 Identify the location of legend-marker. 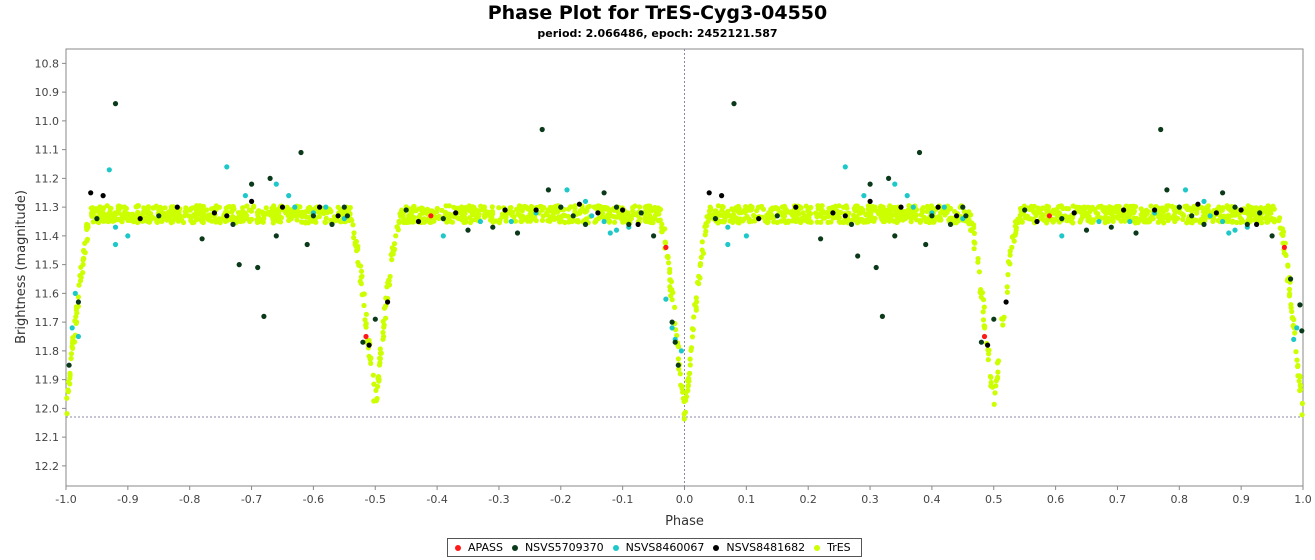
(615, 547).